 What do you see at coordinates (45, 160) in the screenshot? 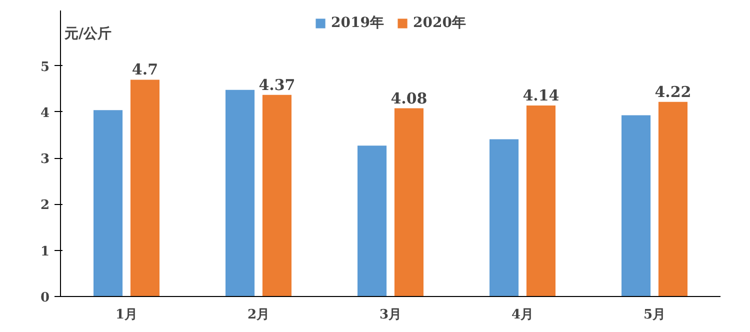
I see `y-tick-label: 3` at bounding box center [45, 160].